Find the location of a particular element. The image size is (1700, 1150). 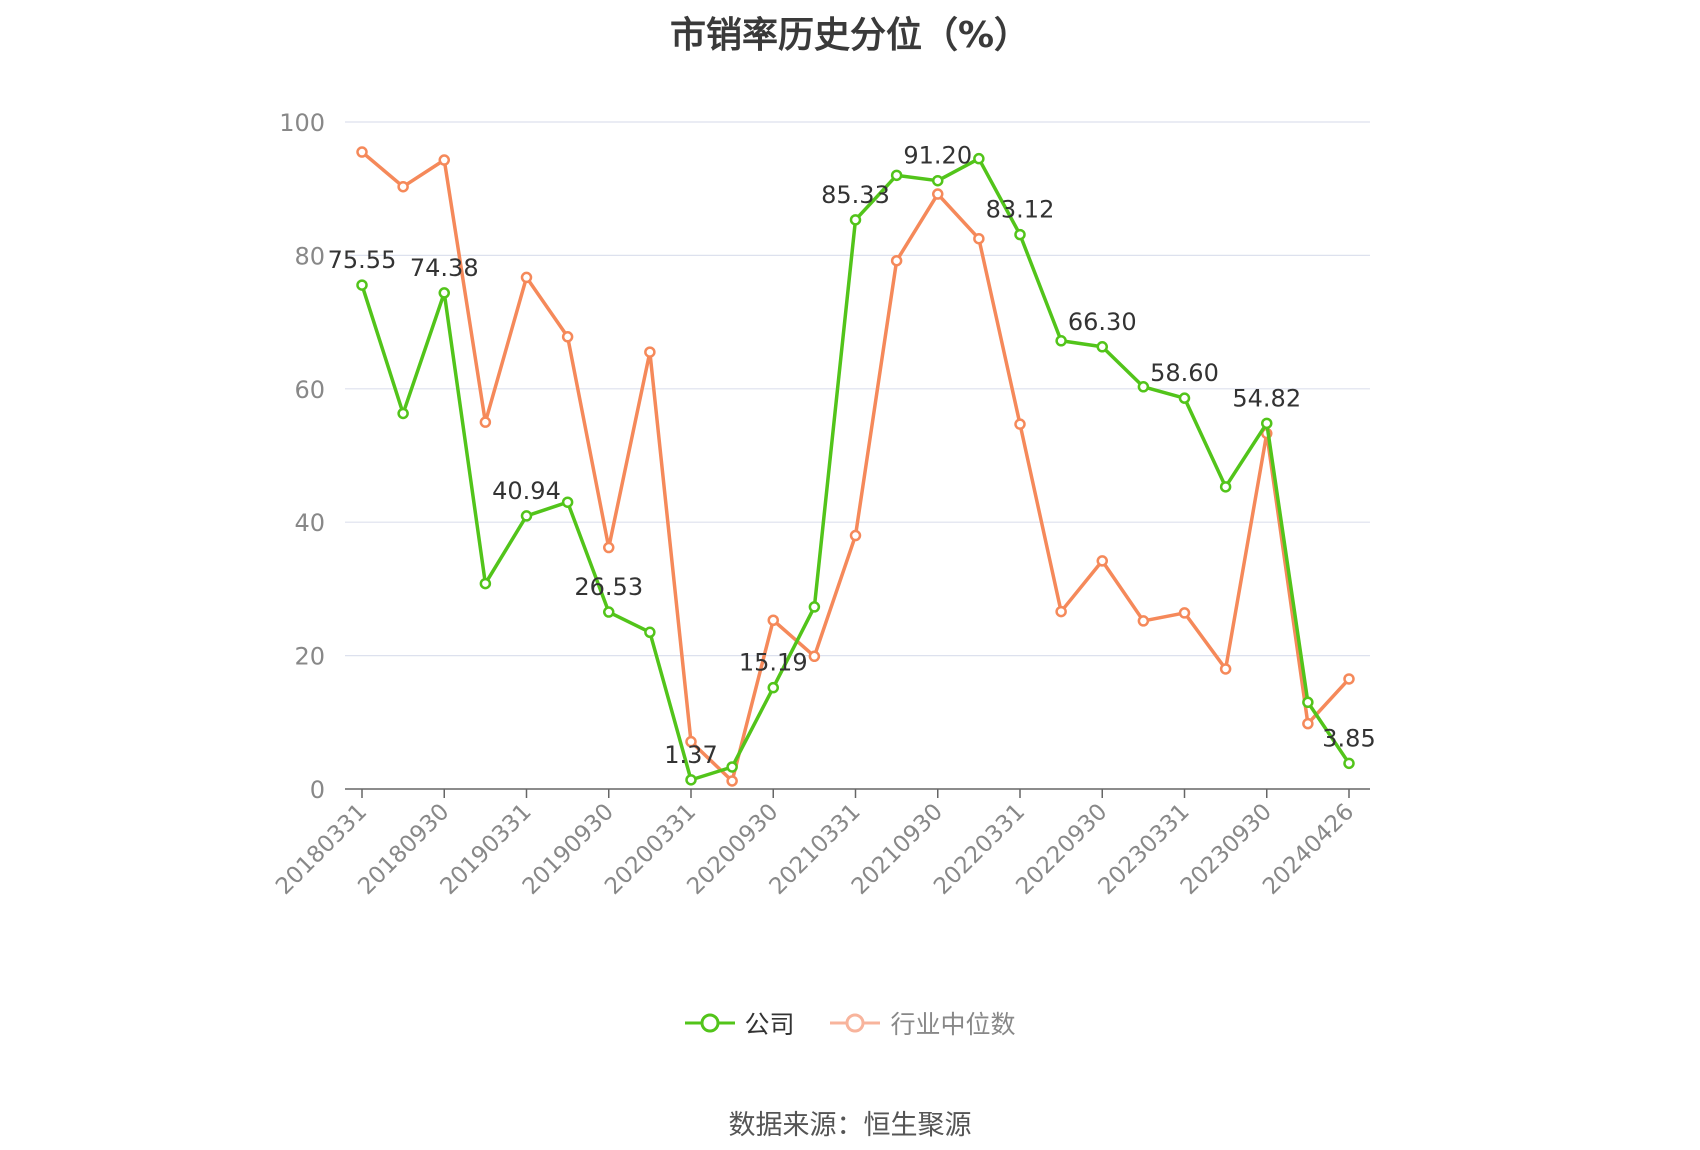

data-label: 3.85 is located at coordinates (1348, 738).